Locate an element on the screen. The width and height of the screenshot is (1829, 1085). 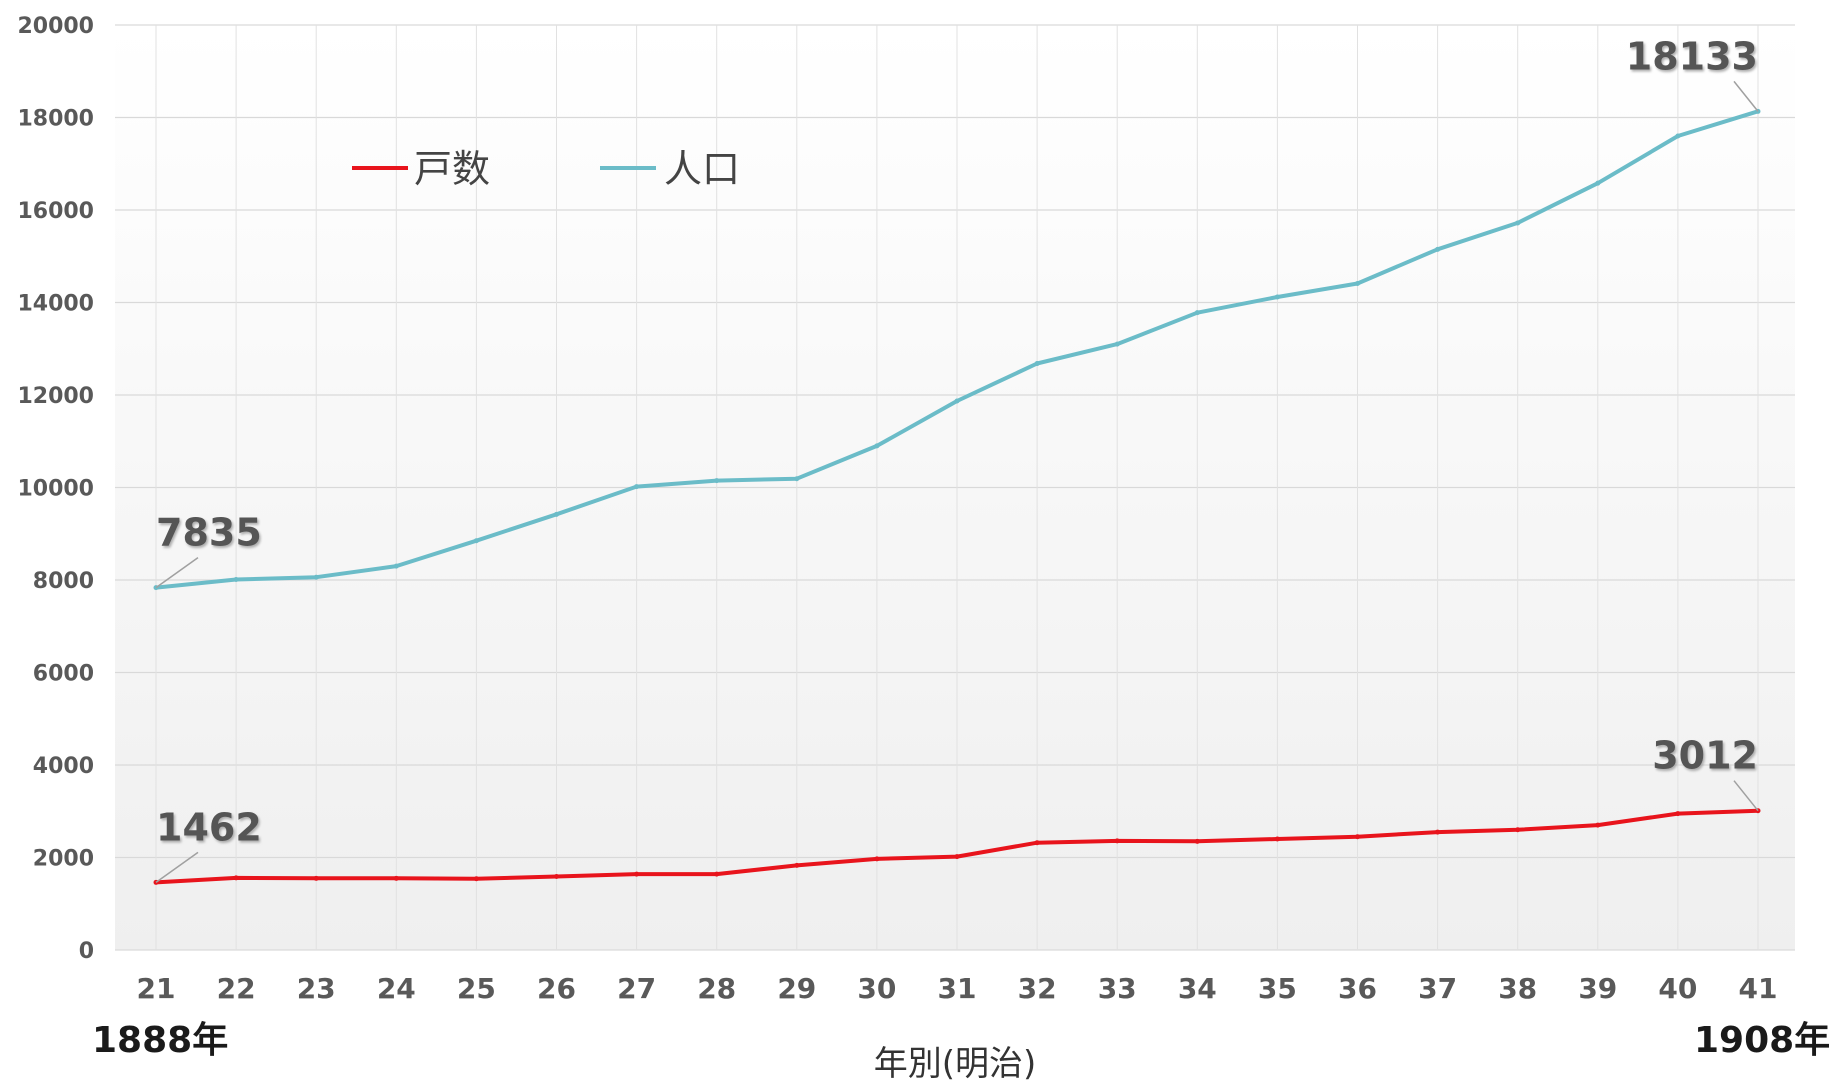
data-label: 1462 is located at coordinates (209, 827).